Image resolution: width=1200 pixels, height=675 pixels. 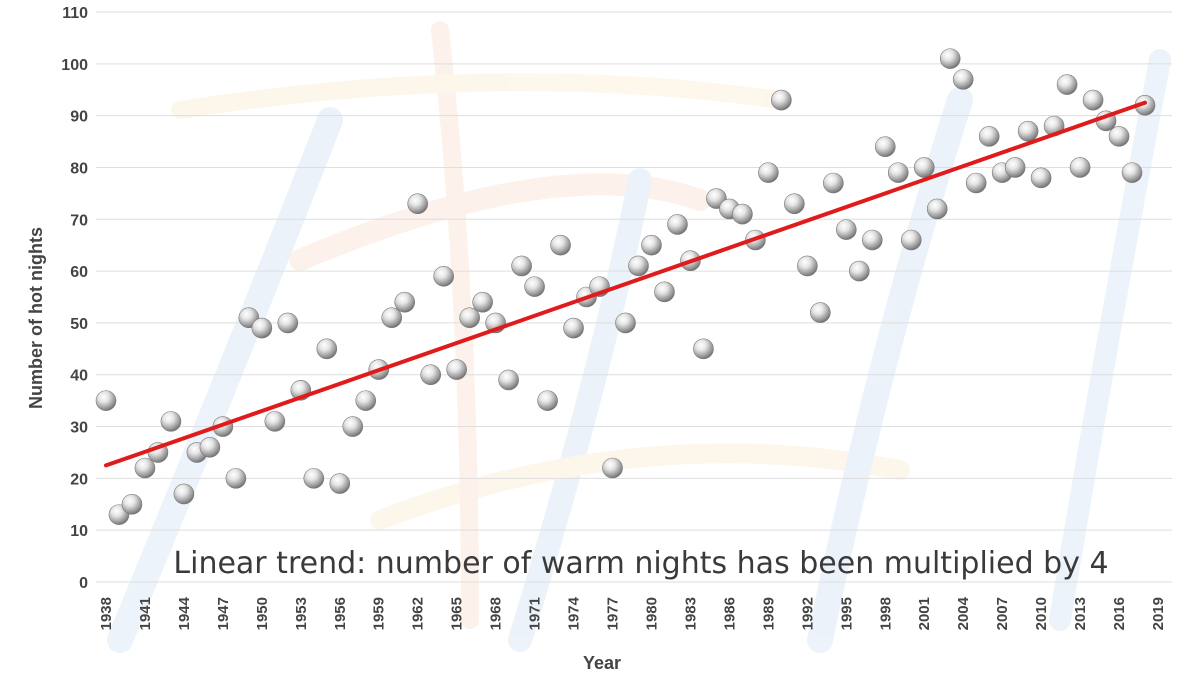 I want to click on x-tick-label: 2016, so click(x=1119, y=613).